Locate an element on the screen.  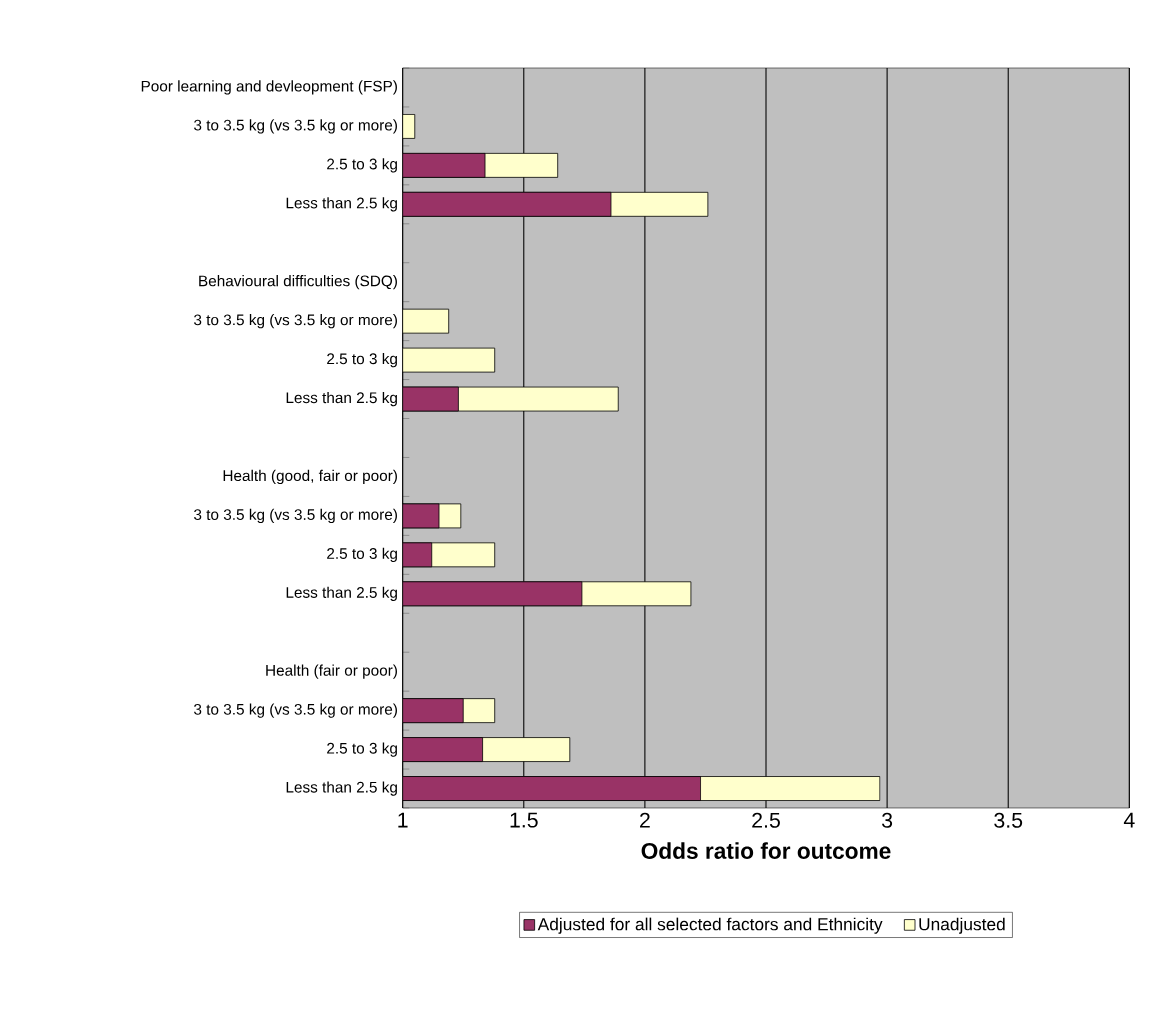
x-tick-label: 1.5 is located at coordinates (524, 820).